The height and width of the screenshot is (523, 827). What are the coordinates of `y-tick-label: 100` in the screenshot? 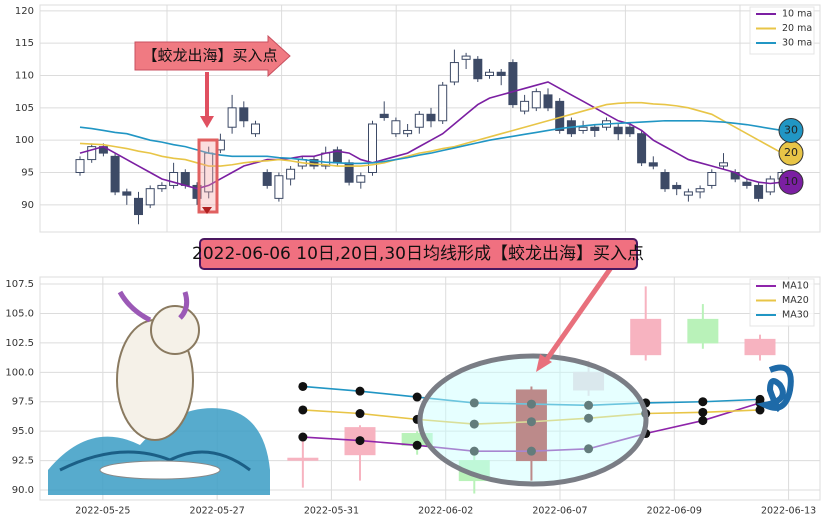 It's located at (24, 140).